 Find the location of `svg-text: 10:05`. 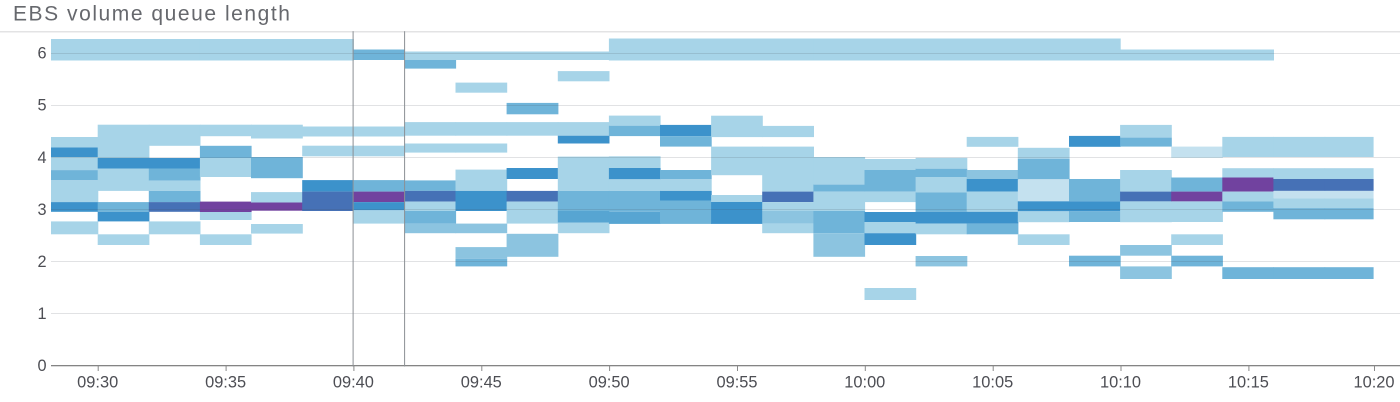

svg-text: 10:05 is located at coordinates (992, 383).